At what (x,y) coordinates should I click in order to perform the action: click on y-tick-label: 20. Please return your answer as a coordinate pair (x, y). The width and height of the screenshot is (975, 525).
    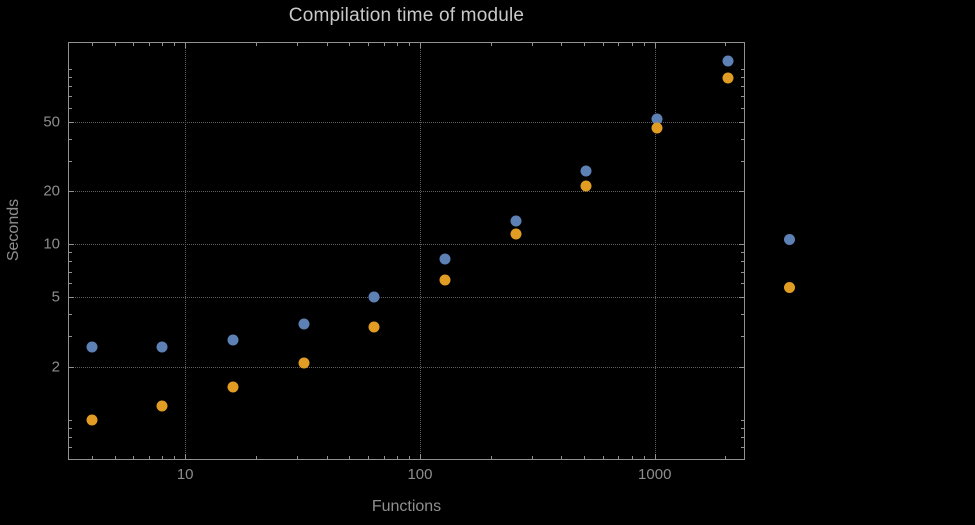
    Looking at the image, I should click on (51, 191).